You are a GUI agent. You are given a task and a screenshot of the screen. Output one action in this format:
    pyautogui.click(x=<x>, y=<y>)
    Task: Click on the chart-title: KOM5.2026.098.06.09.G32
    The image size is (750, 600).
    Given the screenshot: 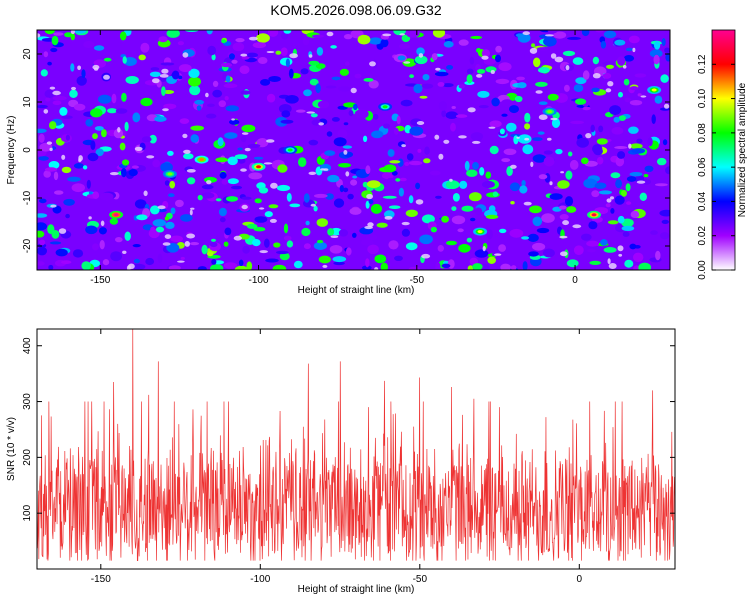 What is the action you would take?
    pyautogui.click(x=356, y=10)
    